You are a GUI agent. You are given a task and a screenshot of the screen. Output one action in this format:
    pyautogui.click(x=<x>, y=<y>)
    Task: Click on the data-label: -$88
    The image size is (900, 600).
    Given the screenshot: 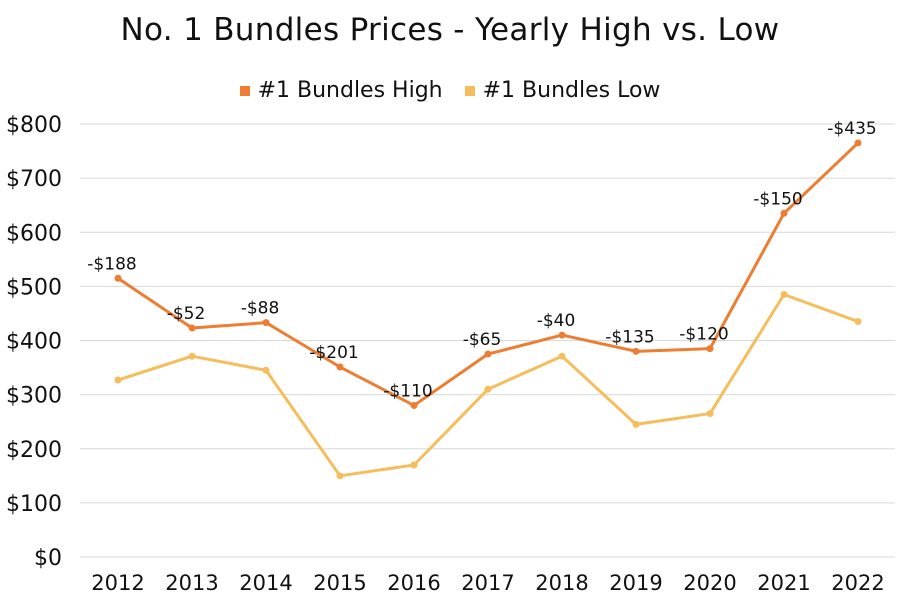 What is the action you would take?
    pyautogui.click(x=260, y=309)
    